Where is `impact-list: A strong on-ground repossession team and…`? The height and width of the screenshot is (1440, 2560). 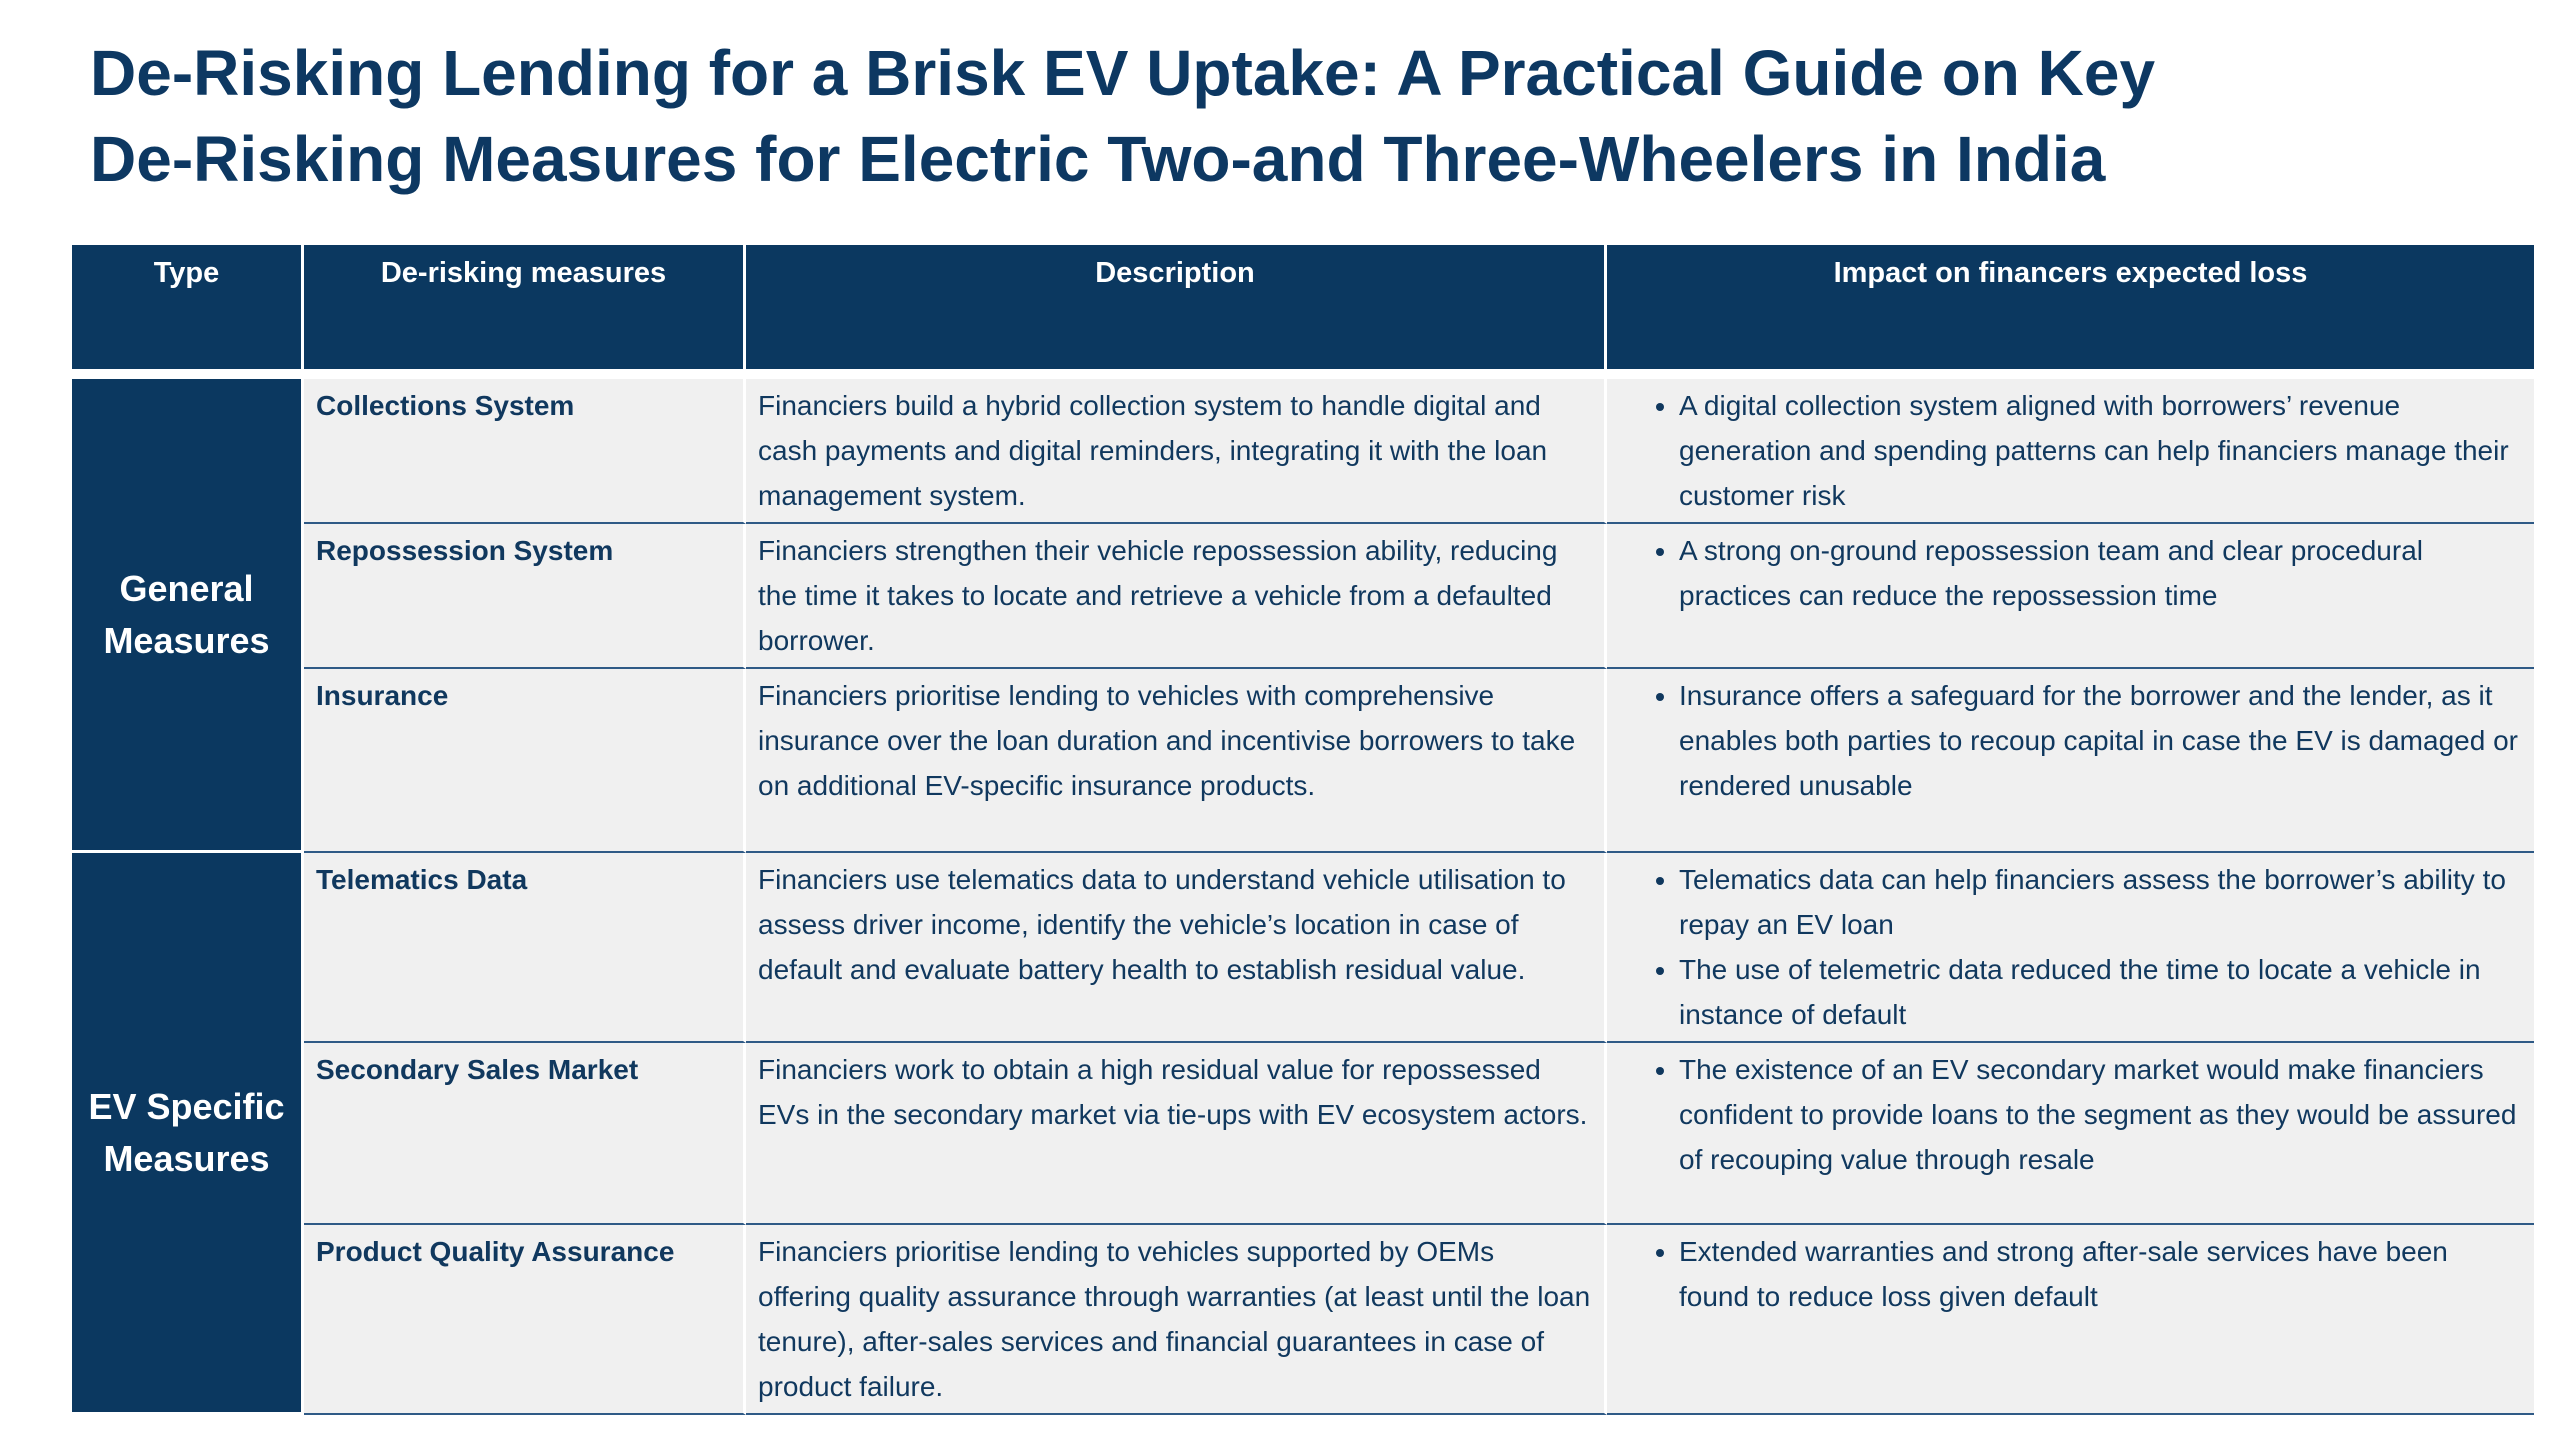
impact-list: A strong on-ground repossession team and… is located at coordinates (2070, 573).